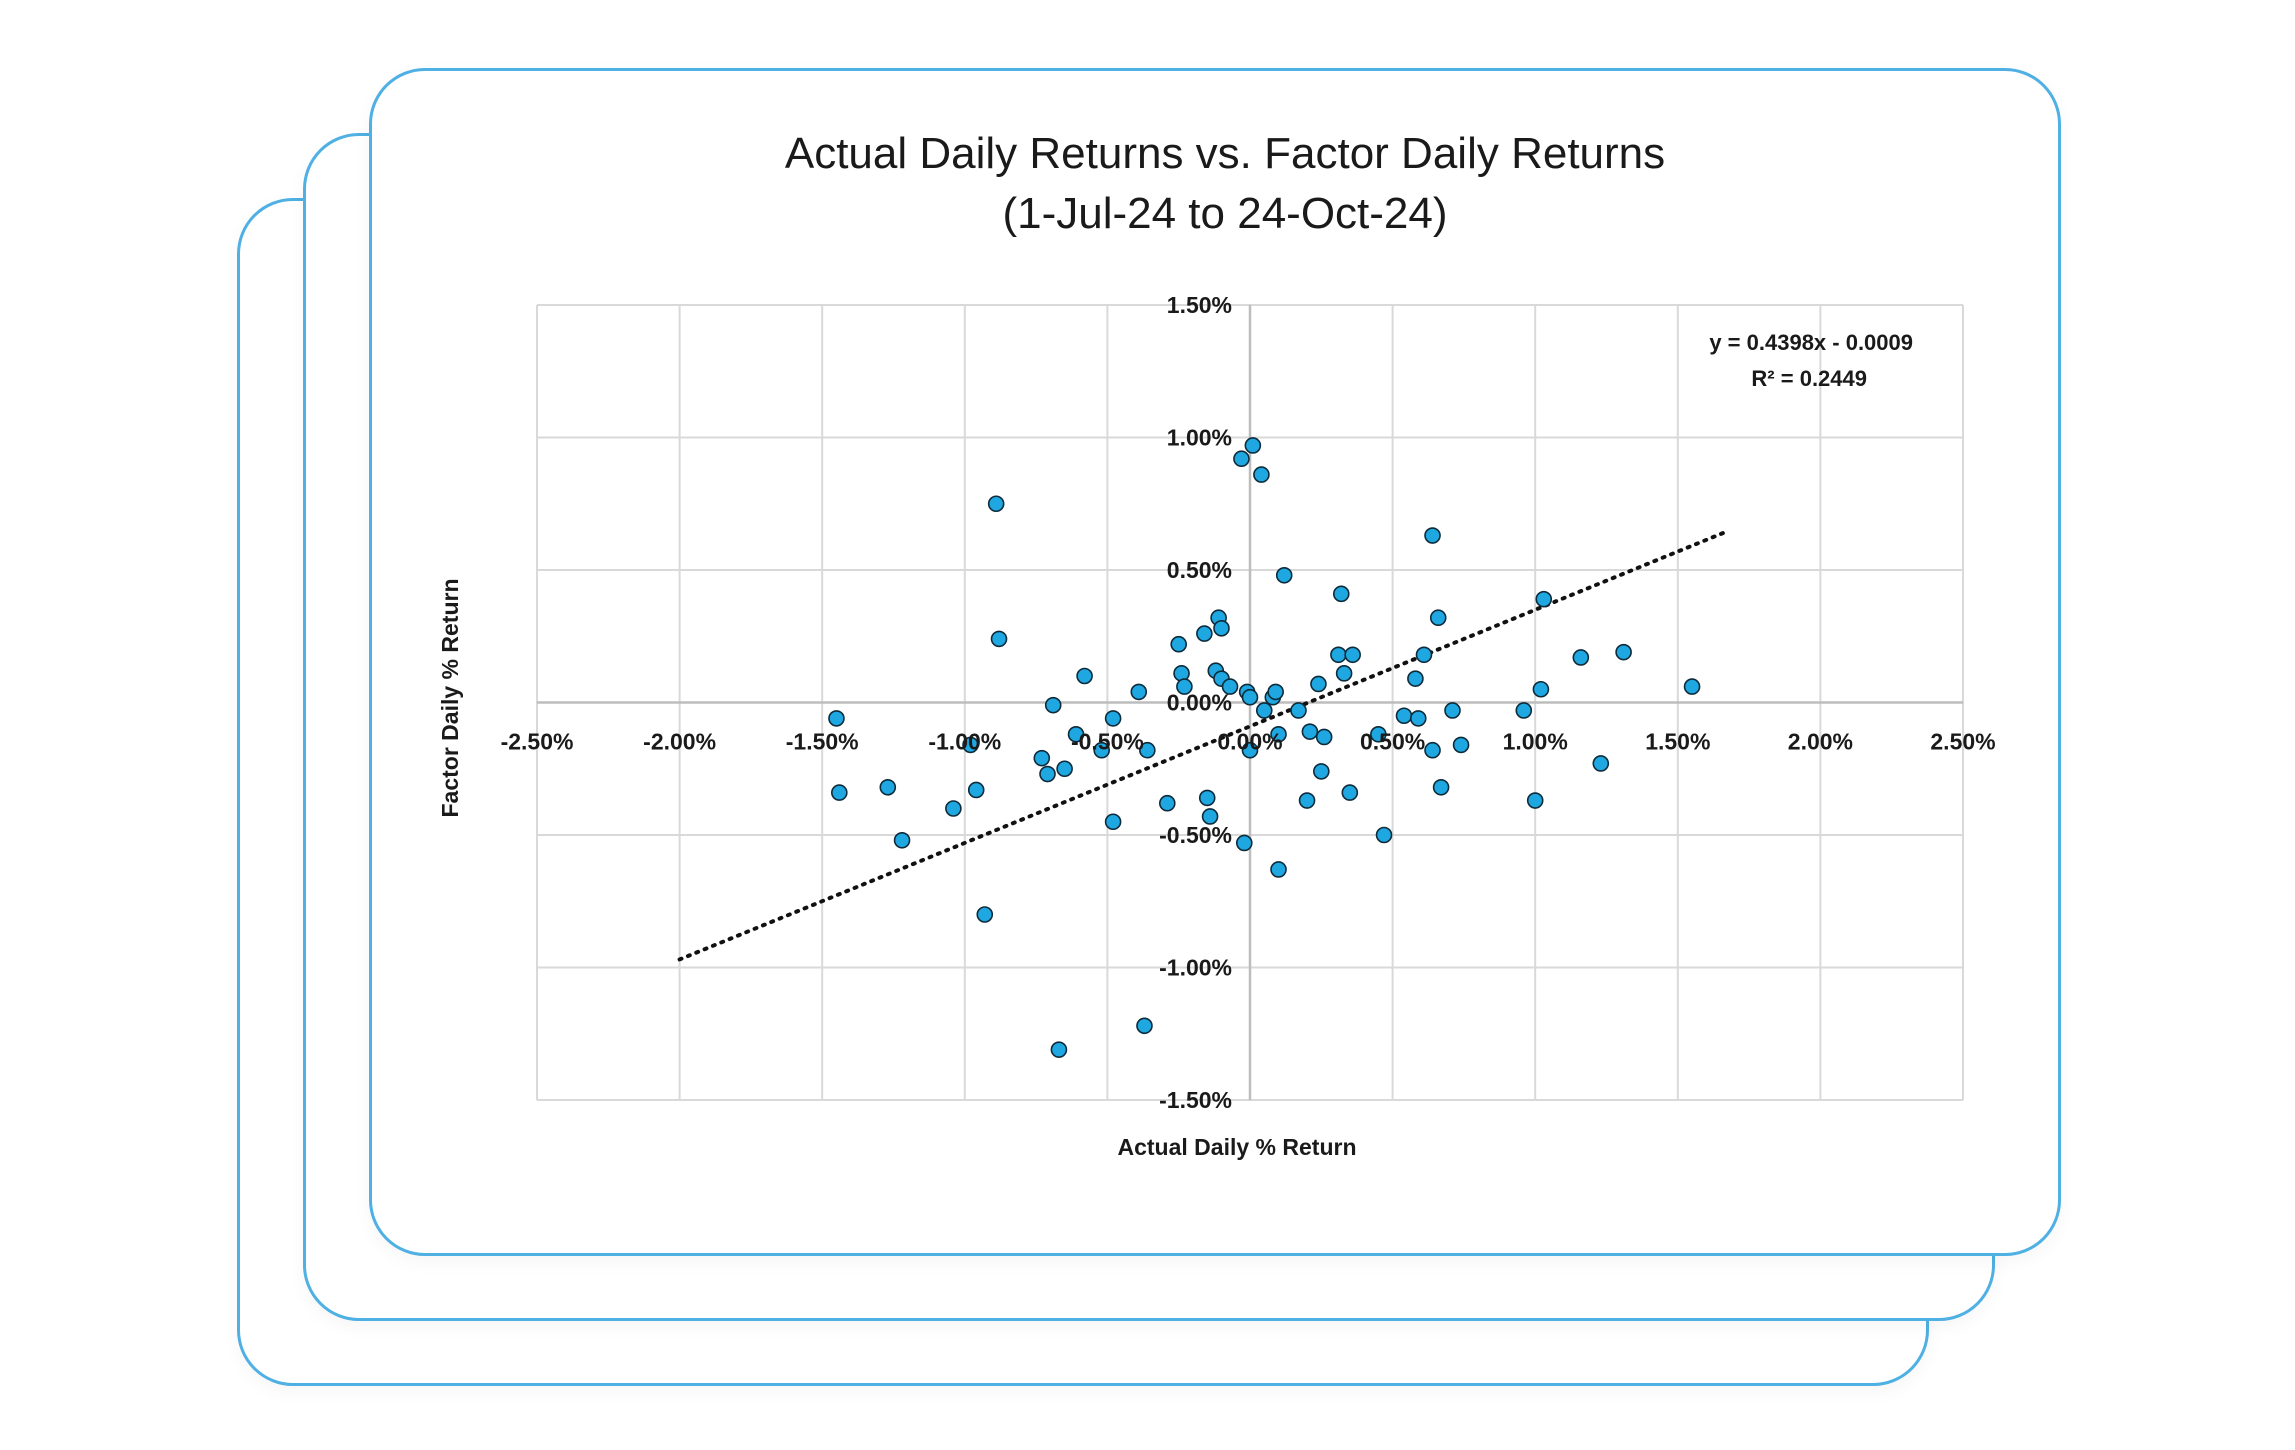 Image resolution: width=2295 pixels, height=1450 pixels. What do you see at coordinates (1199, 305) in the screenshot?
I see `y-tick-label-6: 1.50%` at bounding box center [1199, 305].